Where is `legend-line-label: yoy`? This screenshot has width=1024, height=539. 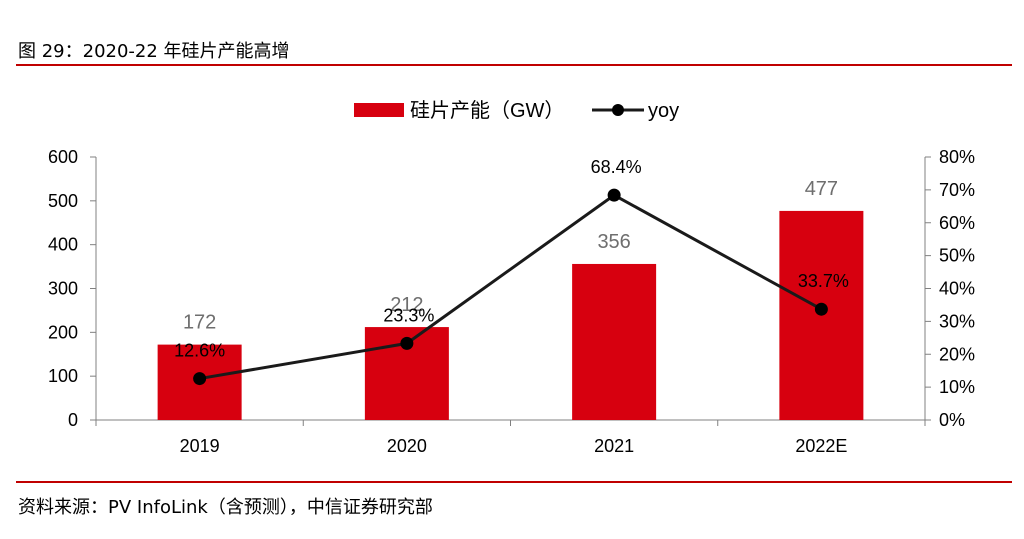 legend-line-label: yoy is located at coordinates (663, 111).